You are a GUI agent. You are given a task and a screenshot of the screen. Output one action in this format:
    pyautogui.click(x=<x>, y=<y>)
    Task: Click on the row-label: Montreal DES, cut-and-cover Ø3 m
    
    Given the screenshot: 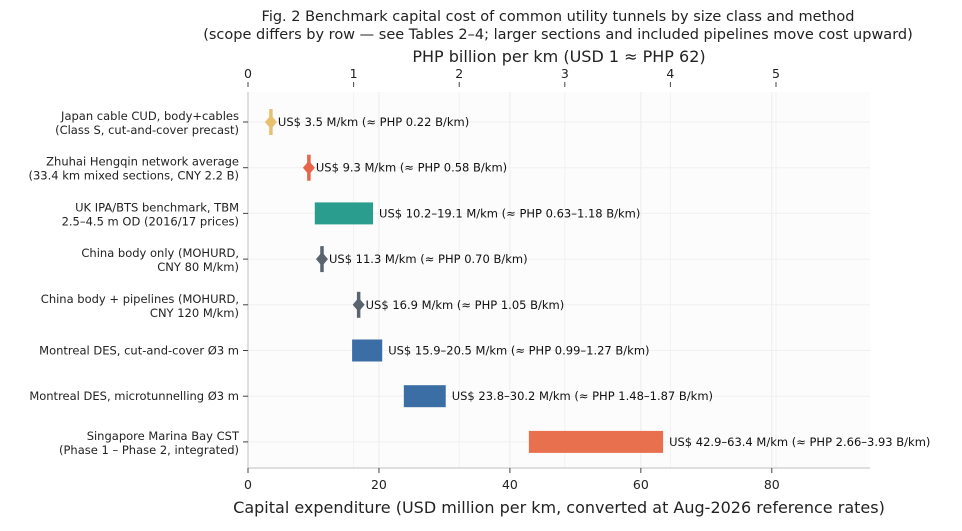 What is the action you would take?
    pyautogui.click(x=139, y=351)
    